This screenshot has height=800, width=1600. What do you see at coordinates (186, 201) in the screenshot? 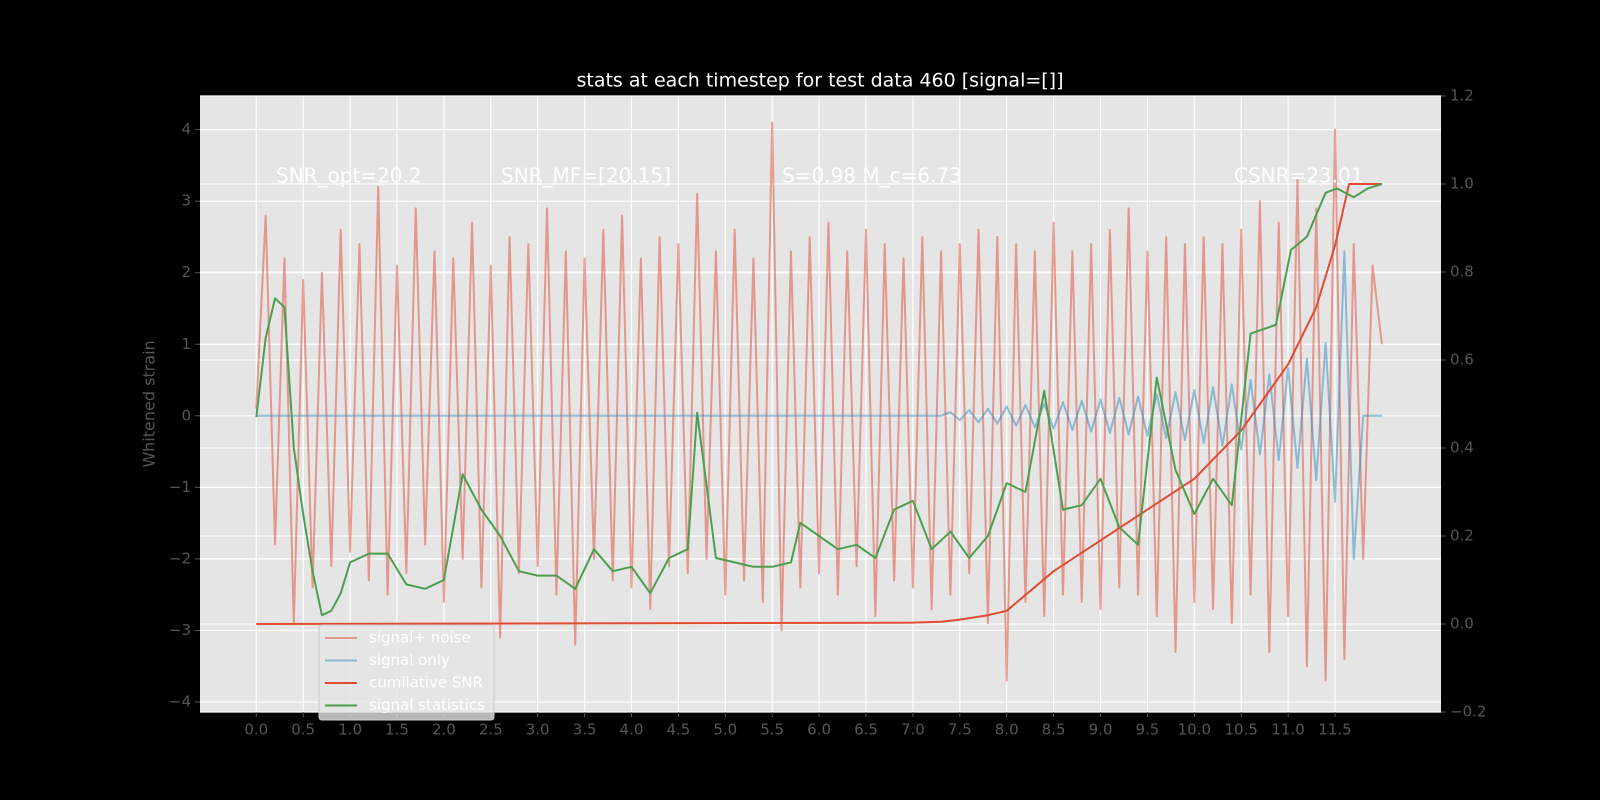
I see `y-tick-label: 3` at bounding box center [186, 201].